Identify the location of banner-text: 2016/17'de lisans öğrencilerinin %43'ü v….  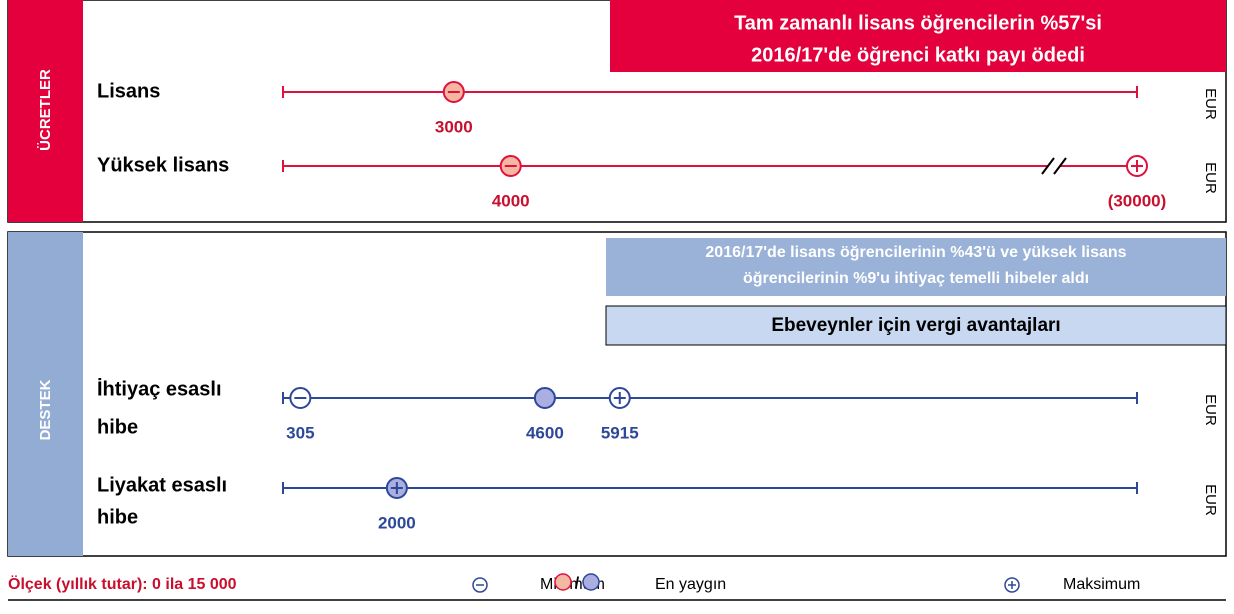
(915, 252).